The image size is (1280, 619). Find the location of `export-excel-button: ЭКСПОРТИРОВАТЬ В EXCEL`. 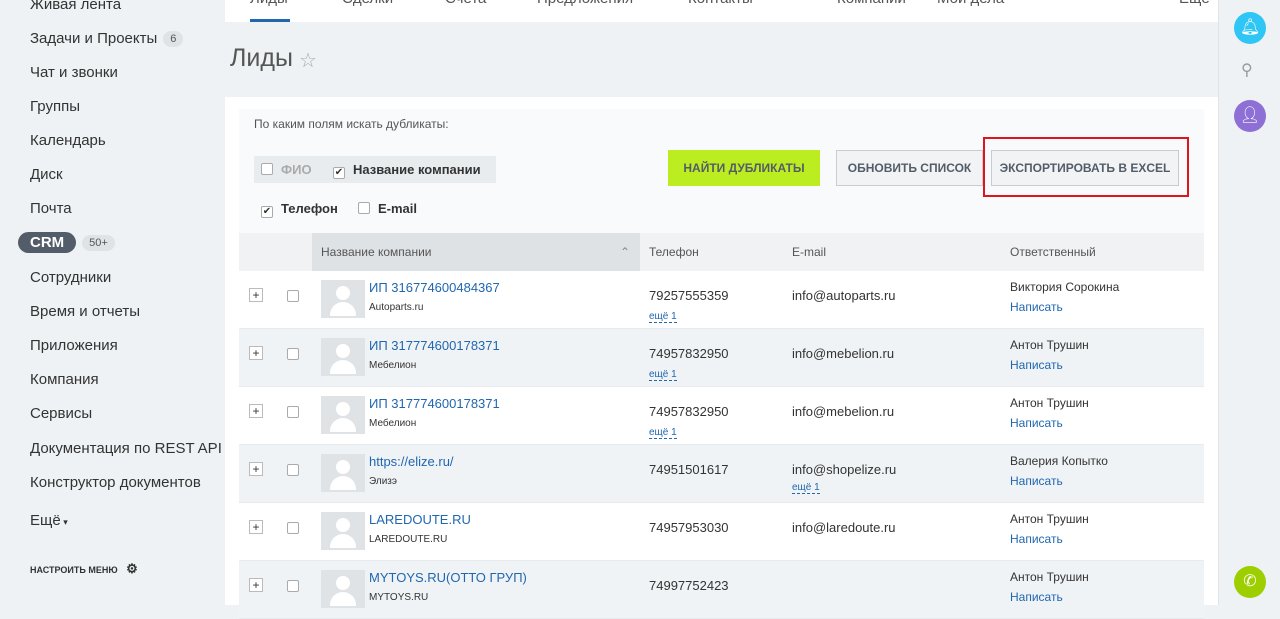

export-excel-button: ЭКСПОРТИРОВАТЬ В EXCEL is located at coordinates (1085, 168).